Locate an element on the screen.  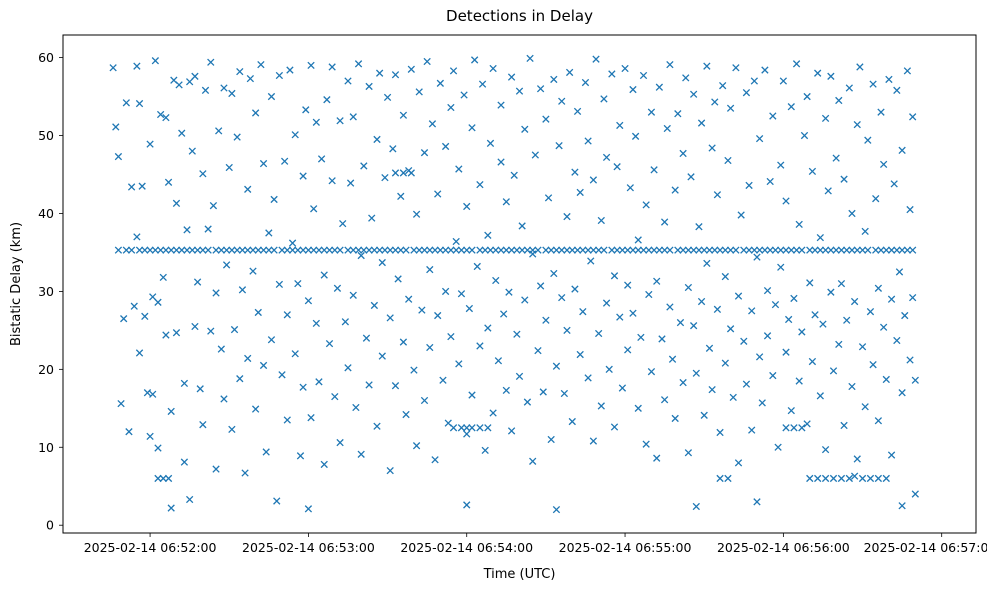
x-tick-label: 2025-02-14 06:52:00 is located at coordinates (150, 547).